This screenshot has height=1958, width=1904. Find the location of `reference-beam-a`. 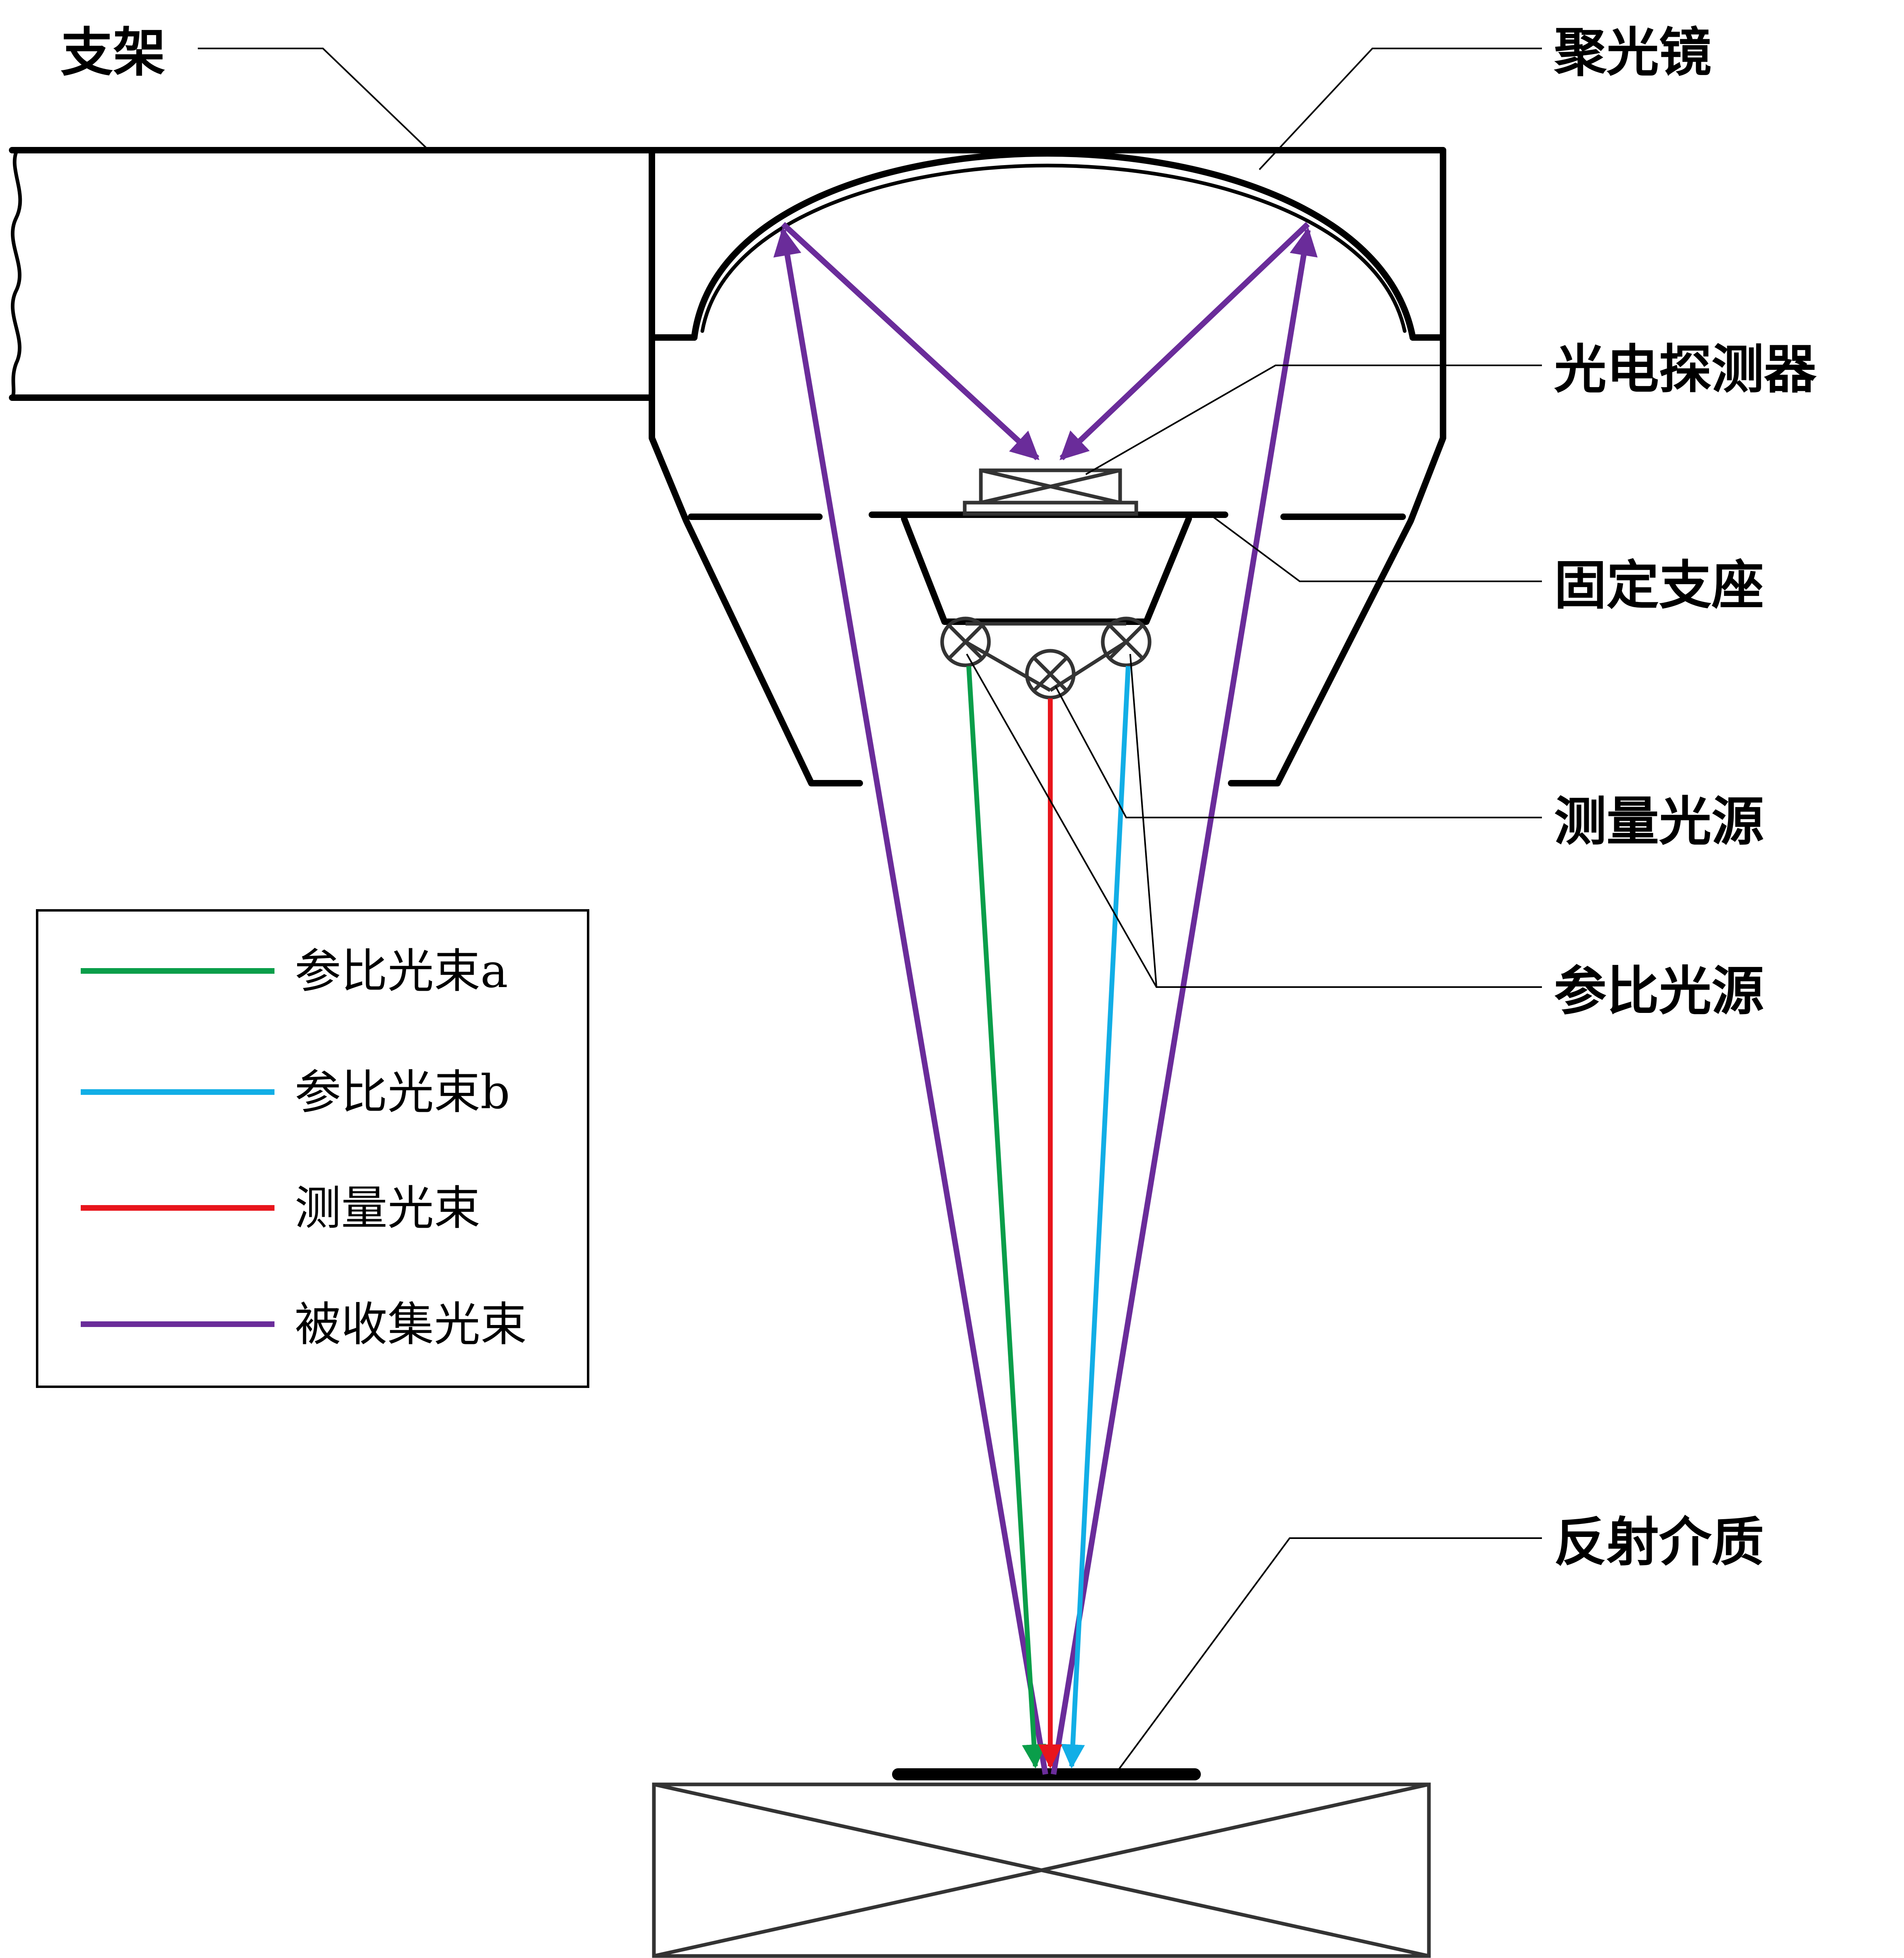

reference-beam-a is located at coordinates (1006, 1217).